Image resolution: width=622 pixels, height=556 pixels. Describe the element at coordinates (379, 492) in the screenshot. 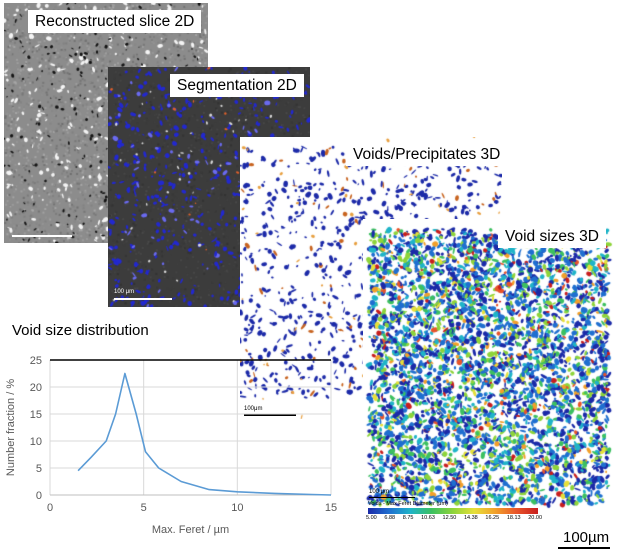

I see `void-sizes-scale-text: 100 μm` at that location.